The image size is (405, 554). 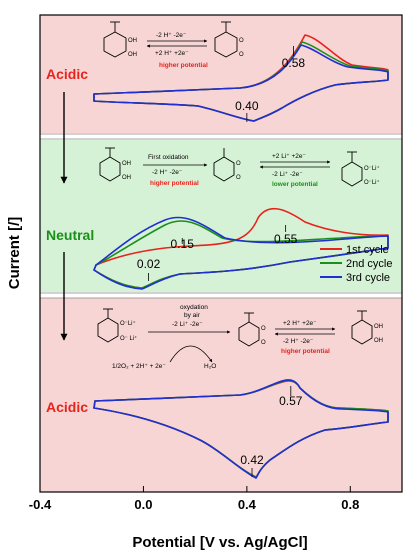 I want to click on cv-top-panel, so click(x=241, y=78).